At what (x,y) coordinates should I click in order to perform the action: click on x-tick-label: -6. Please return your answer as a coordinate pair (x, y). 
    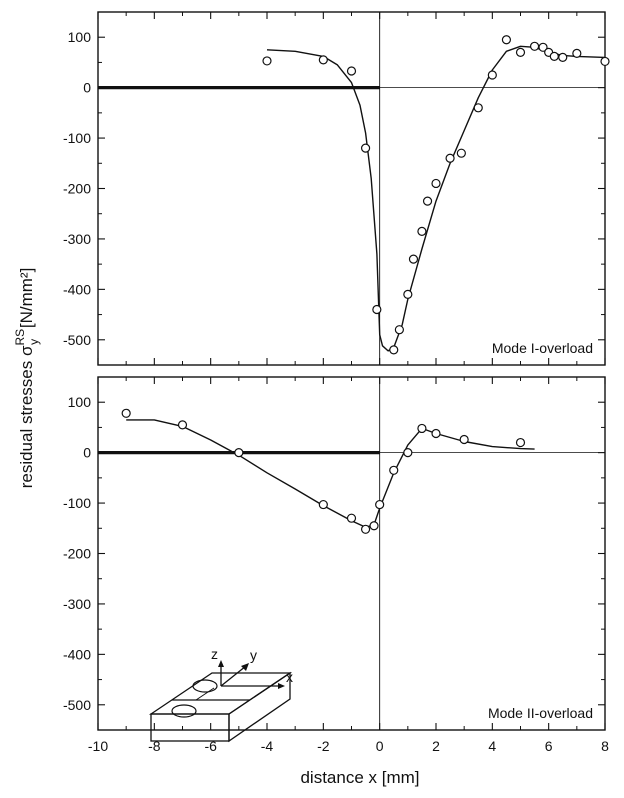
    Looking at the image, I should click on (210, 746).